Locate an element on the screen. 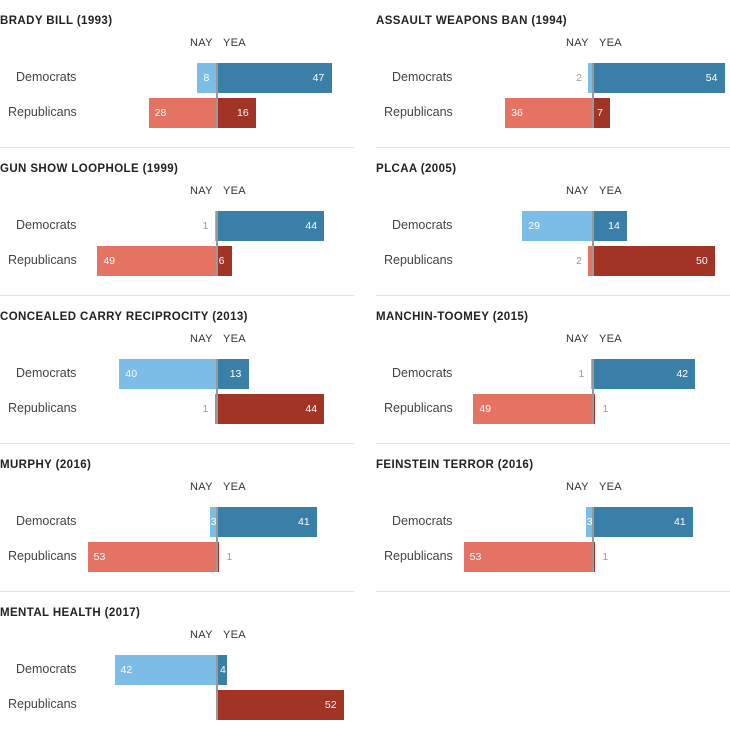 The height and width of the screenshot is (740, 730). nay-value-label: 36 is located at coordinates (517, 113).